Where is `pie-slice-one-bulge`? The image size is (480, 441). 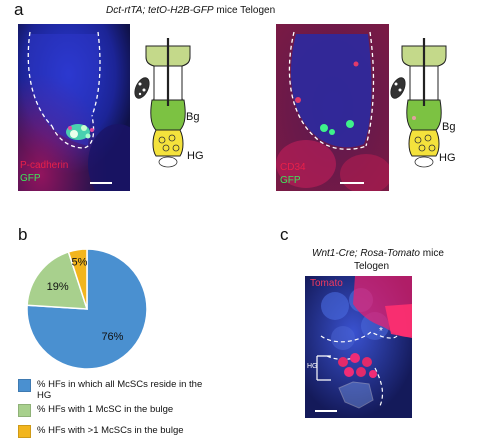 pie-slice-one-bulge is located at coordinates (57, 280).